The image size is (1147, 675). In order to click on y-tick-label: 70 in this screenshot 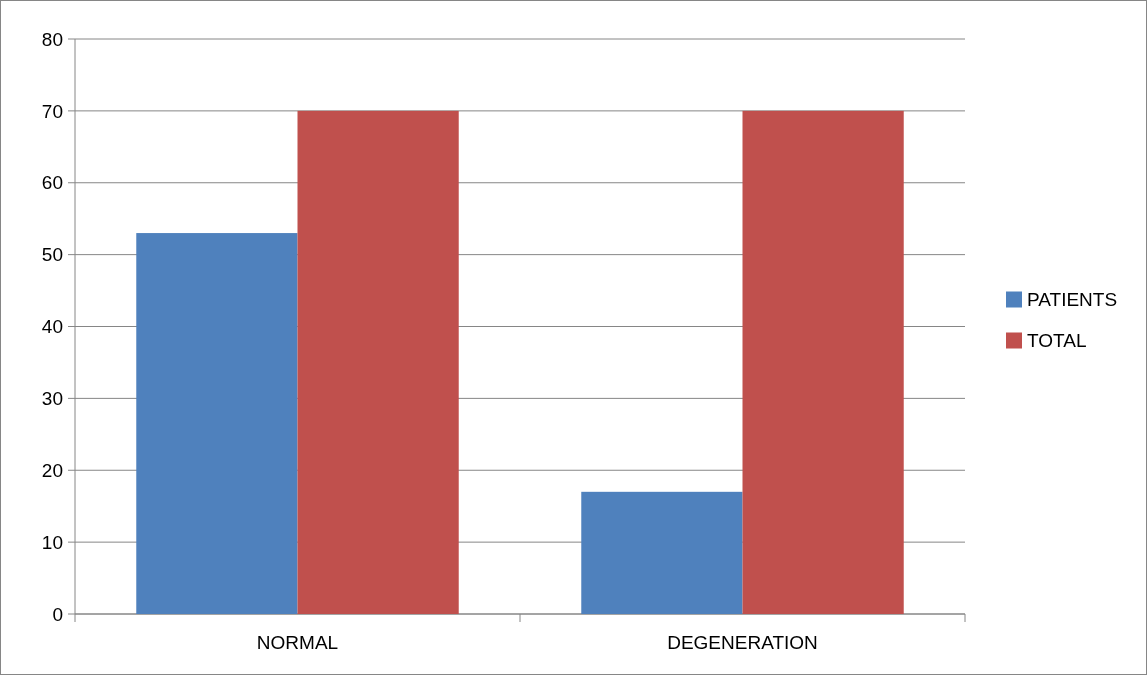, I will do `click(52, 111)`.